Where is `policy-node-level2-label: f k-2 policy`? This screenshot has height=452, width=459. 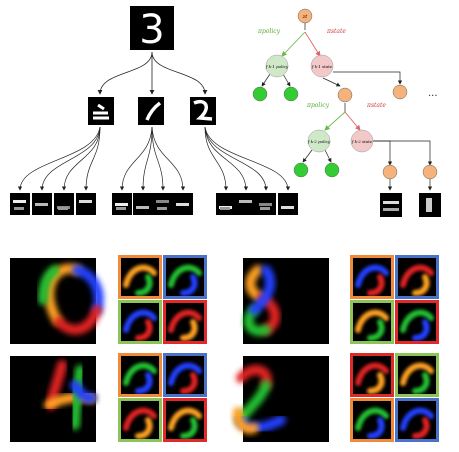
policy-node-level2-label: f k-2 policy is located at coordinates (319, 141).